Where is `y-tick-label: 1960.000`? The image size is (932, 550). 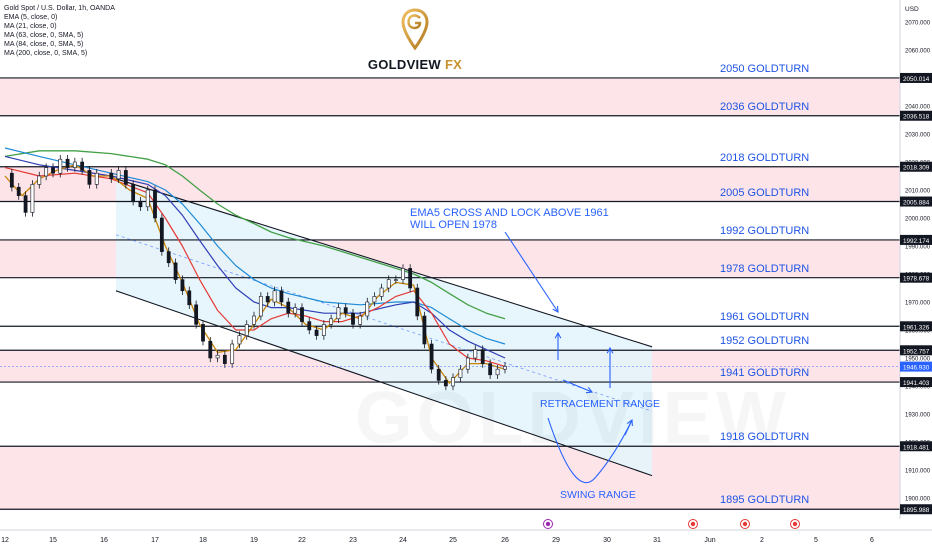
y-tick-label: 1960.000 is located at coordinates (918, 332).